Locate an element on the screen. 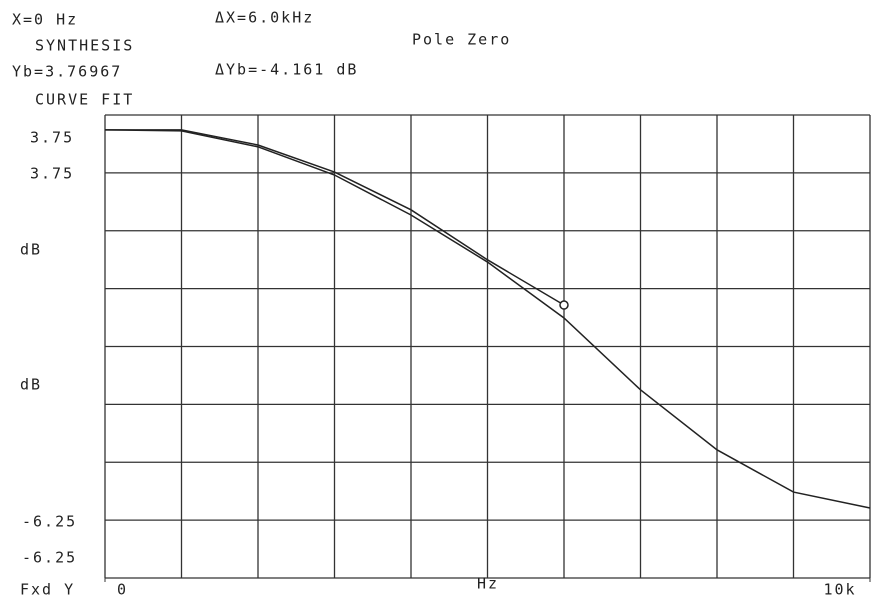  legend-label: SYNTHESIS is located at coordinates (84, 46).